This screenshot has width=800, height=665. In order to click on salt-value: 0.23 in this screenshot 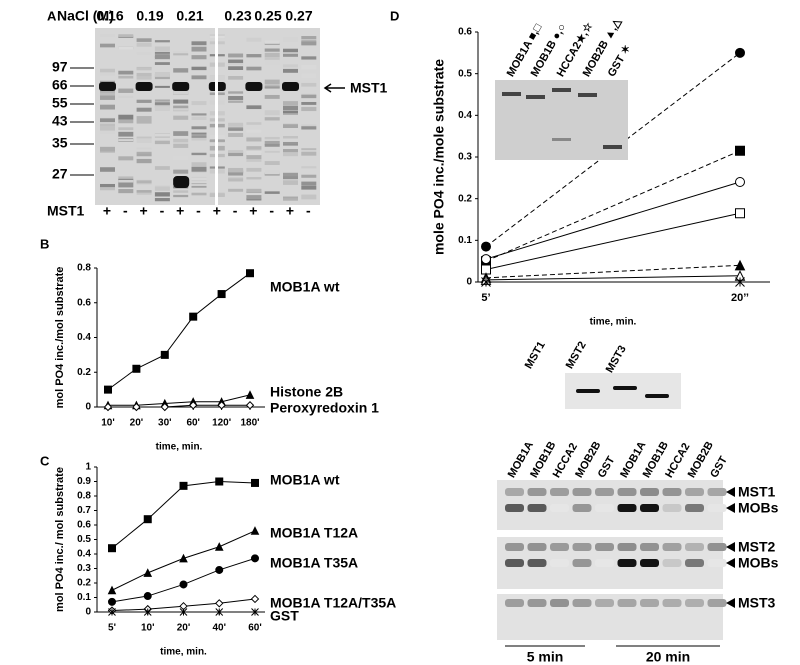, I will do `click(237, 16)`.